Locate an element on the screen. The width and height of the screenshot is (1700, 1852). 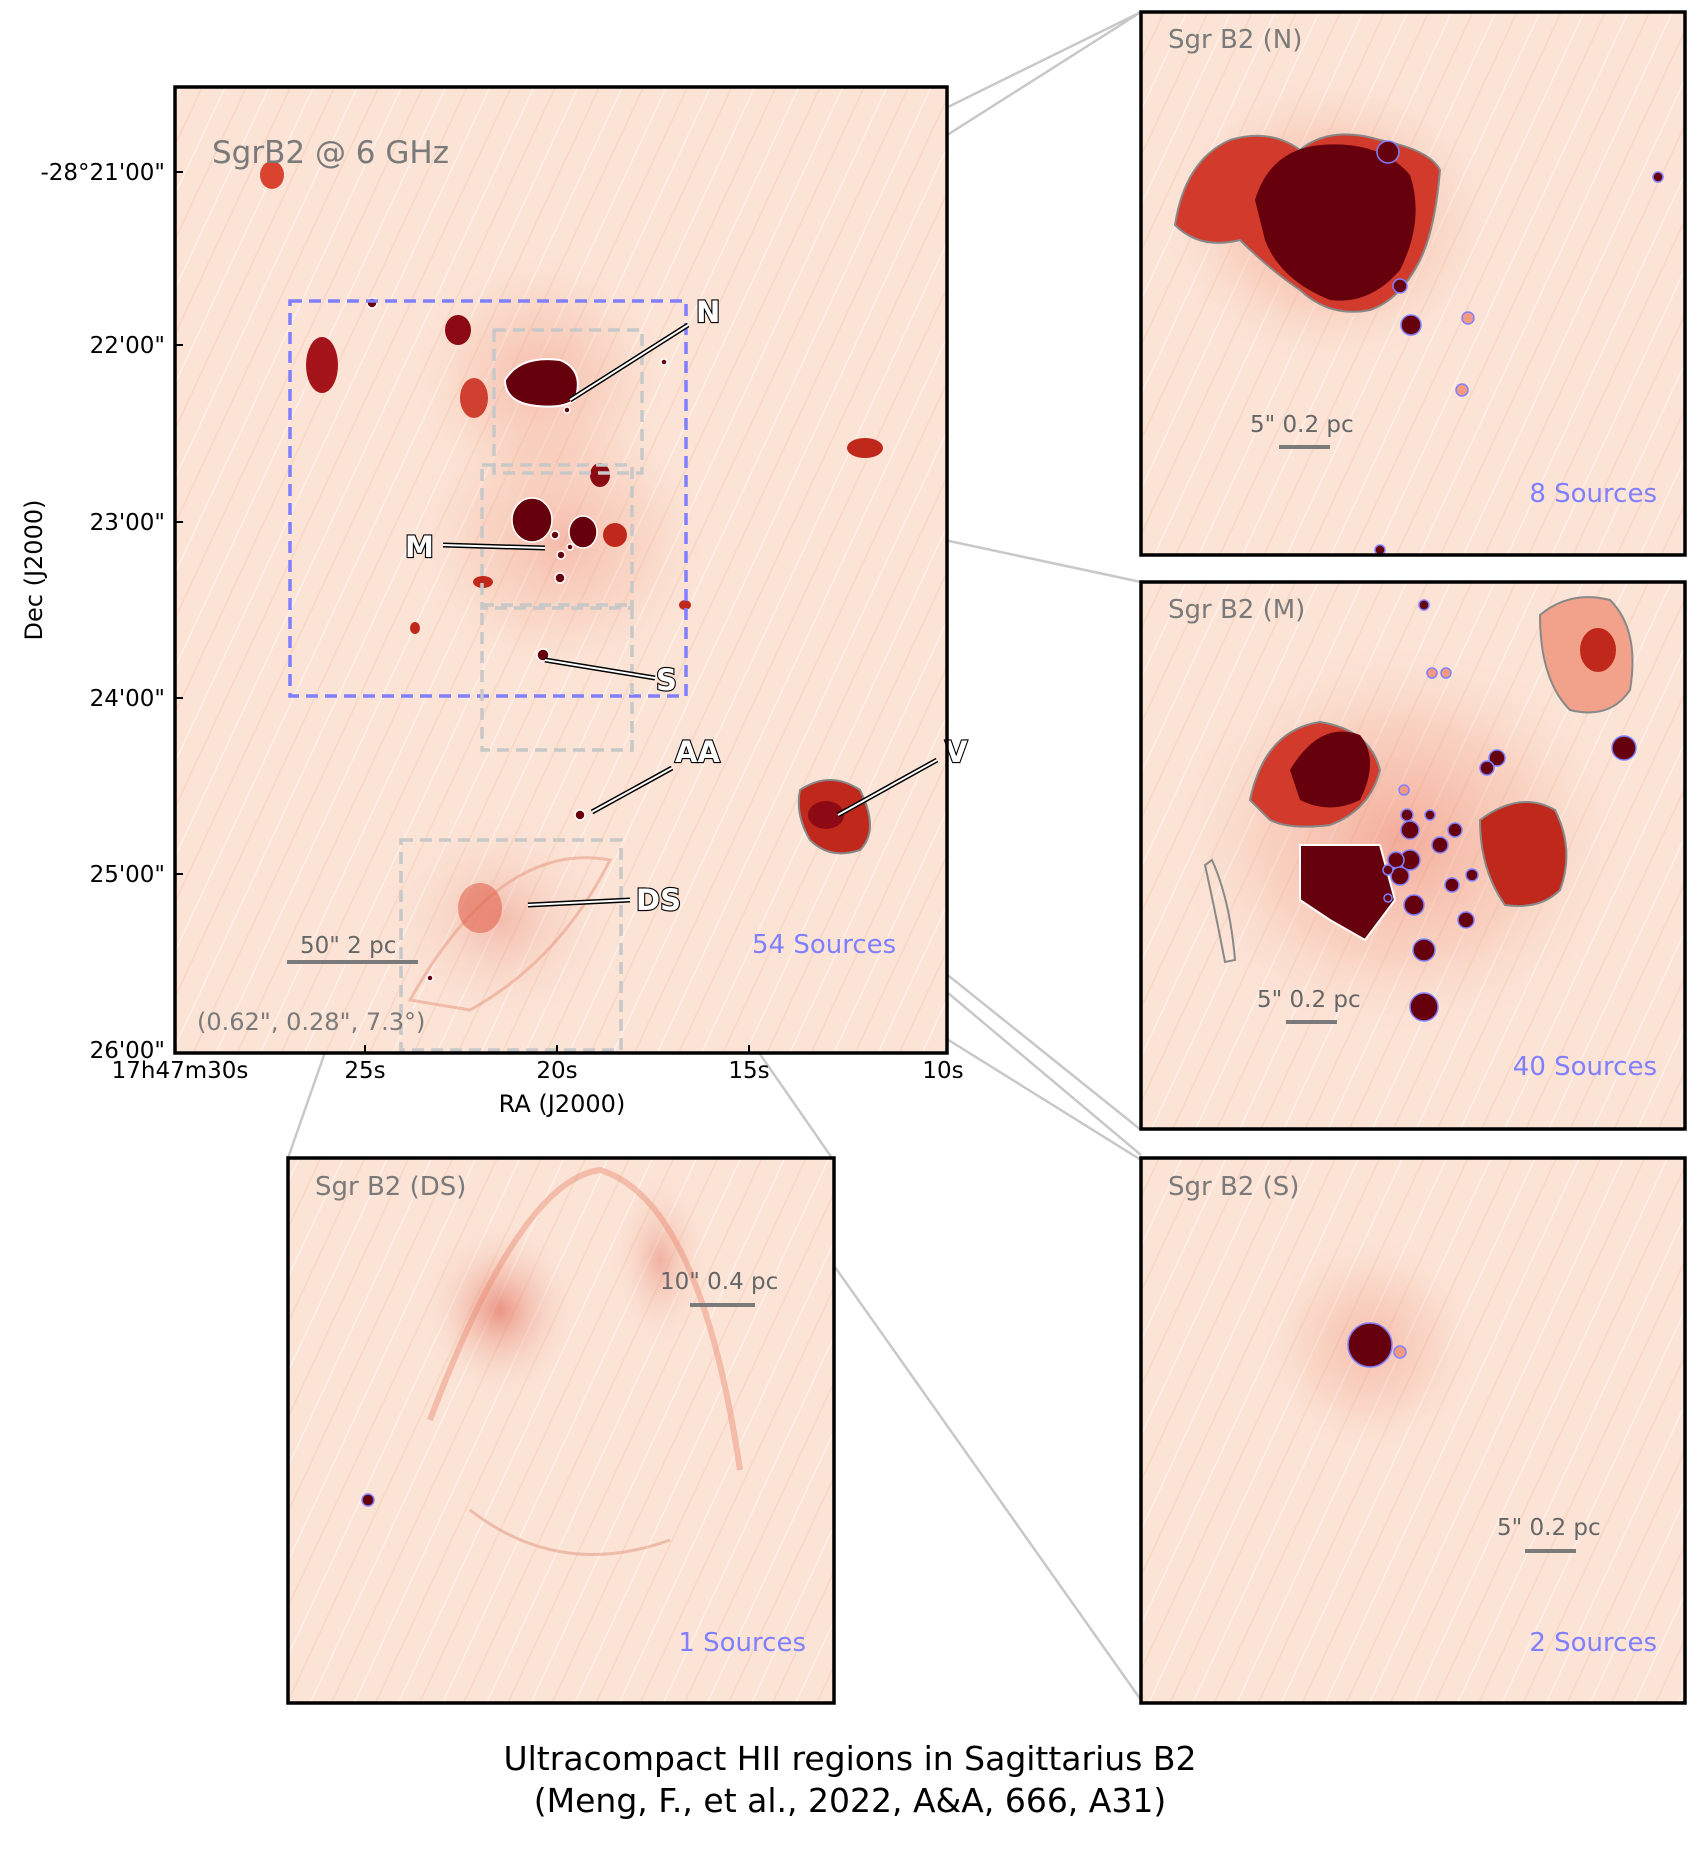
inset-ds: Sgr B2 (DS) 10" 0.4 pc 1 Sources is located at coordinates (561, 1430).